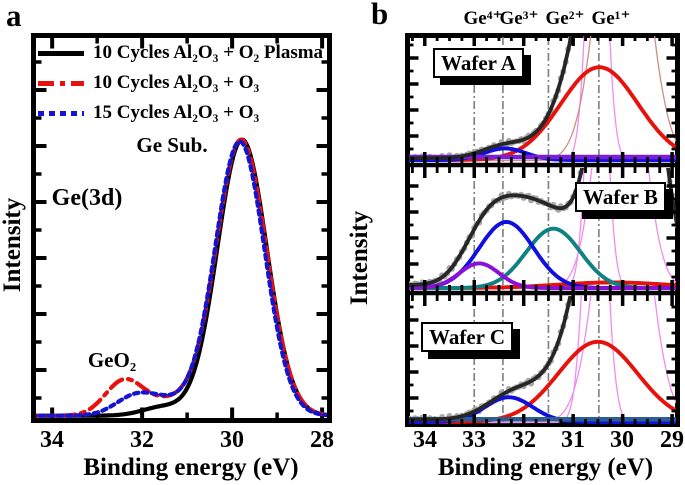 The width and height of the screenshot is (685, 485). Describe the element at coordinates (467, 337) in the screenshot. I see `wafer-c-label: Wafer C` at that location.